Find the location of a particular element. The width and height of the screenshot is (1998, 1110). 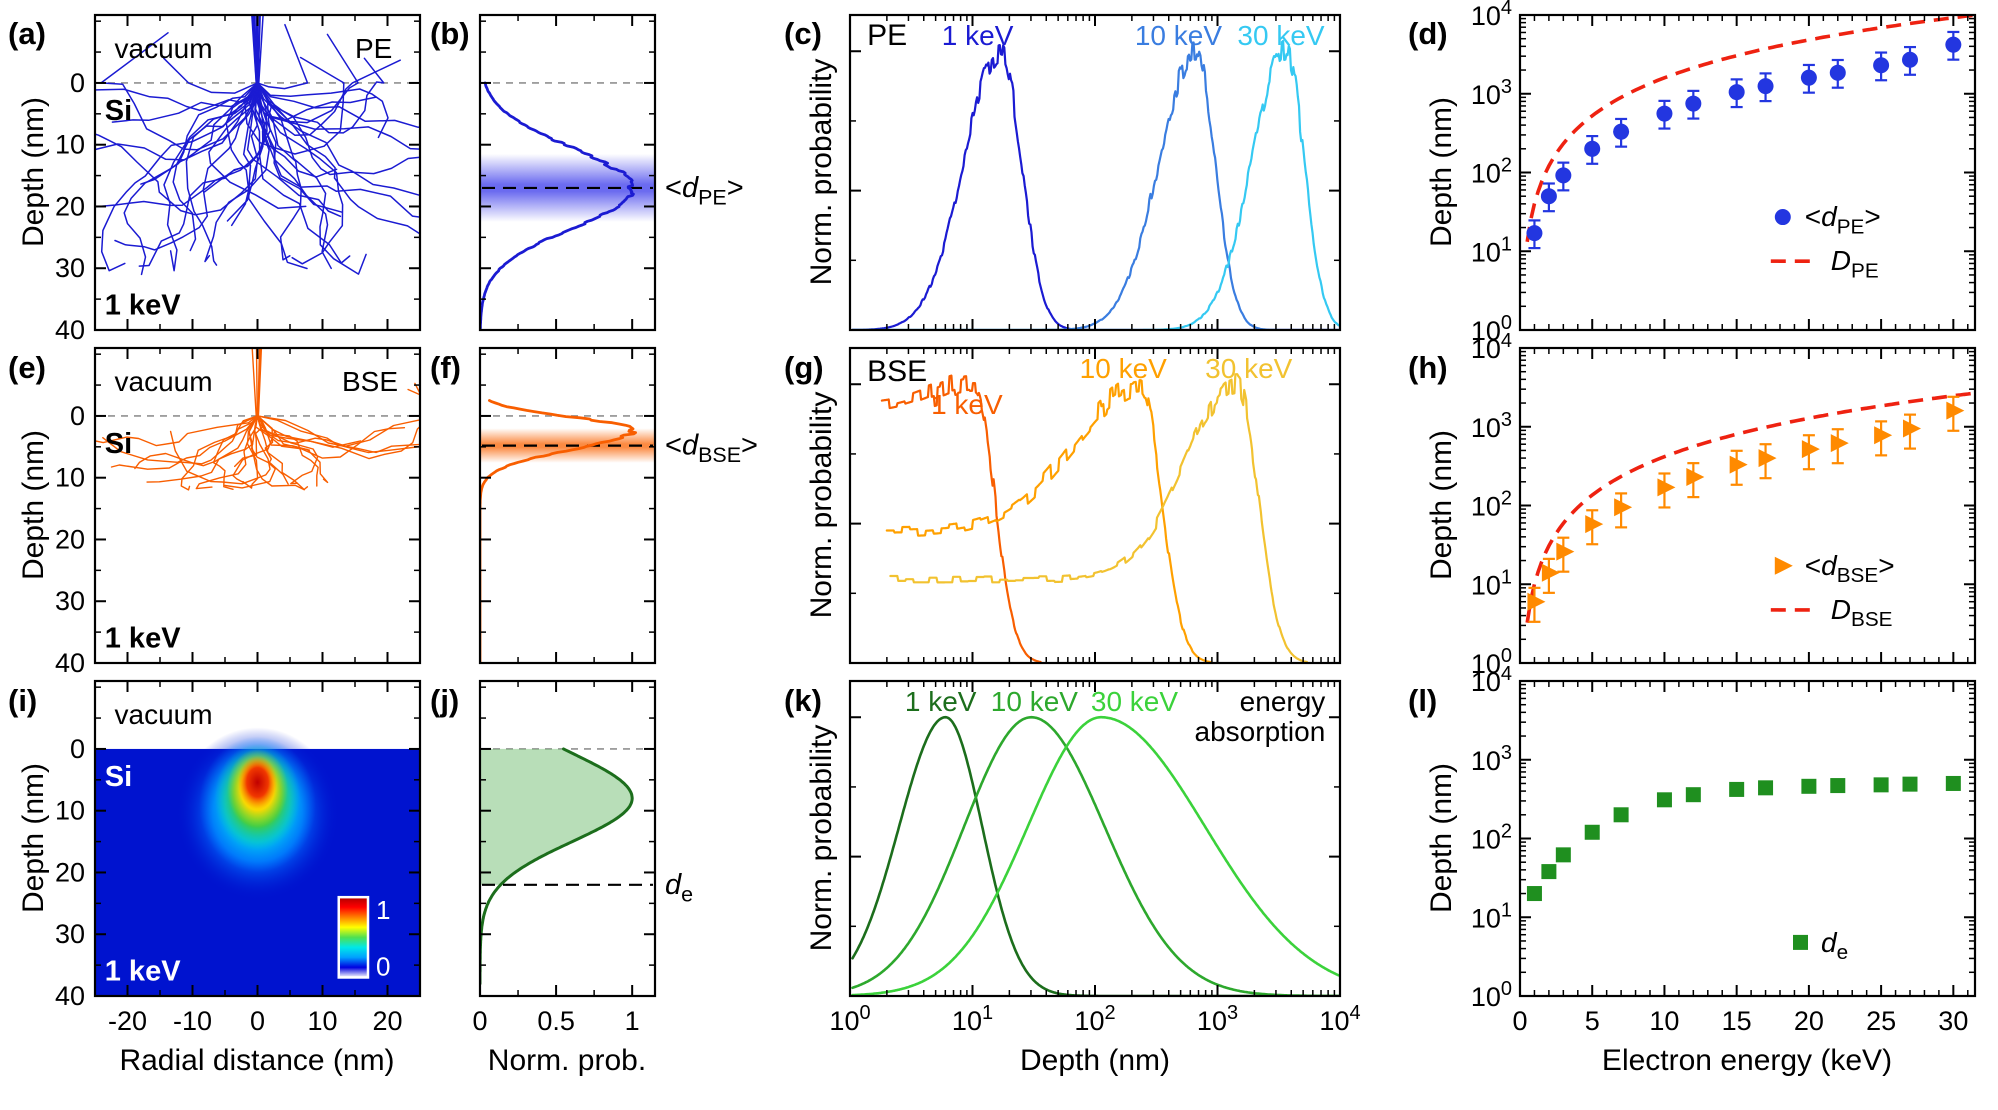

profile-curve is located at coordinates (558, 531).